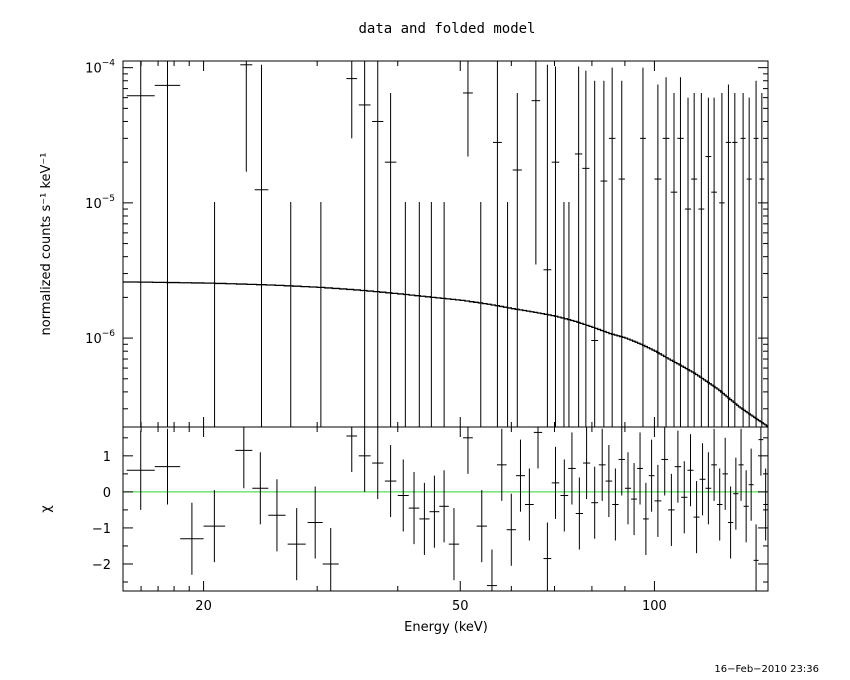 The image size is (850, 680). I want to click on bottom-y-axis-label: χ, so click(46, 509).